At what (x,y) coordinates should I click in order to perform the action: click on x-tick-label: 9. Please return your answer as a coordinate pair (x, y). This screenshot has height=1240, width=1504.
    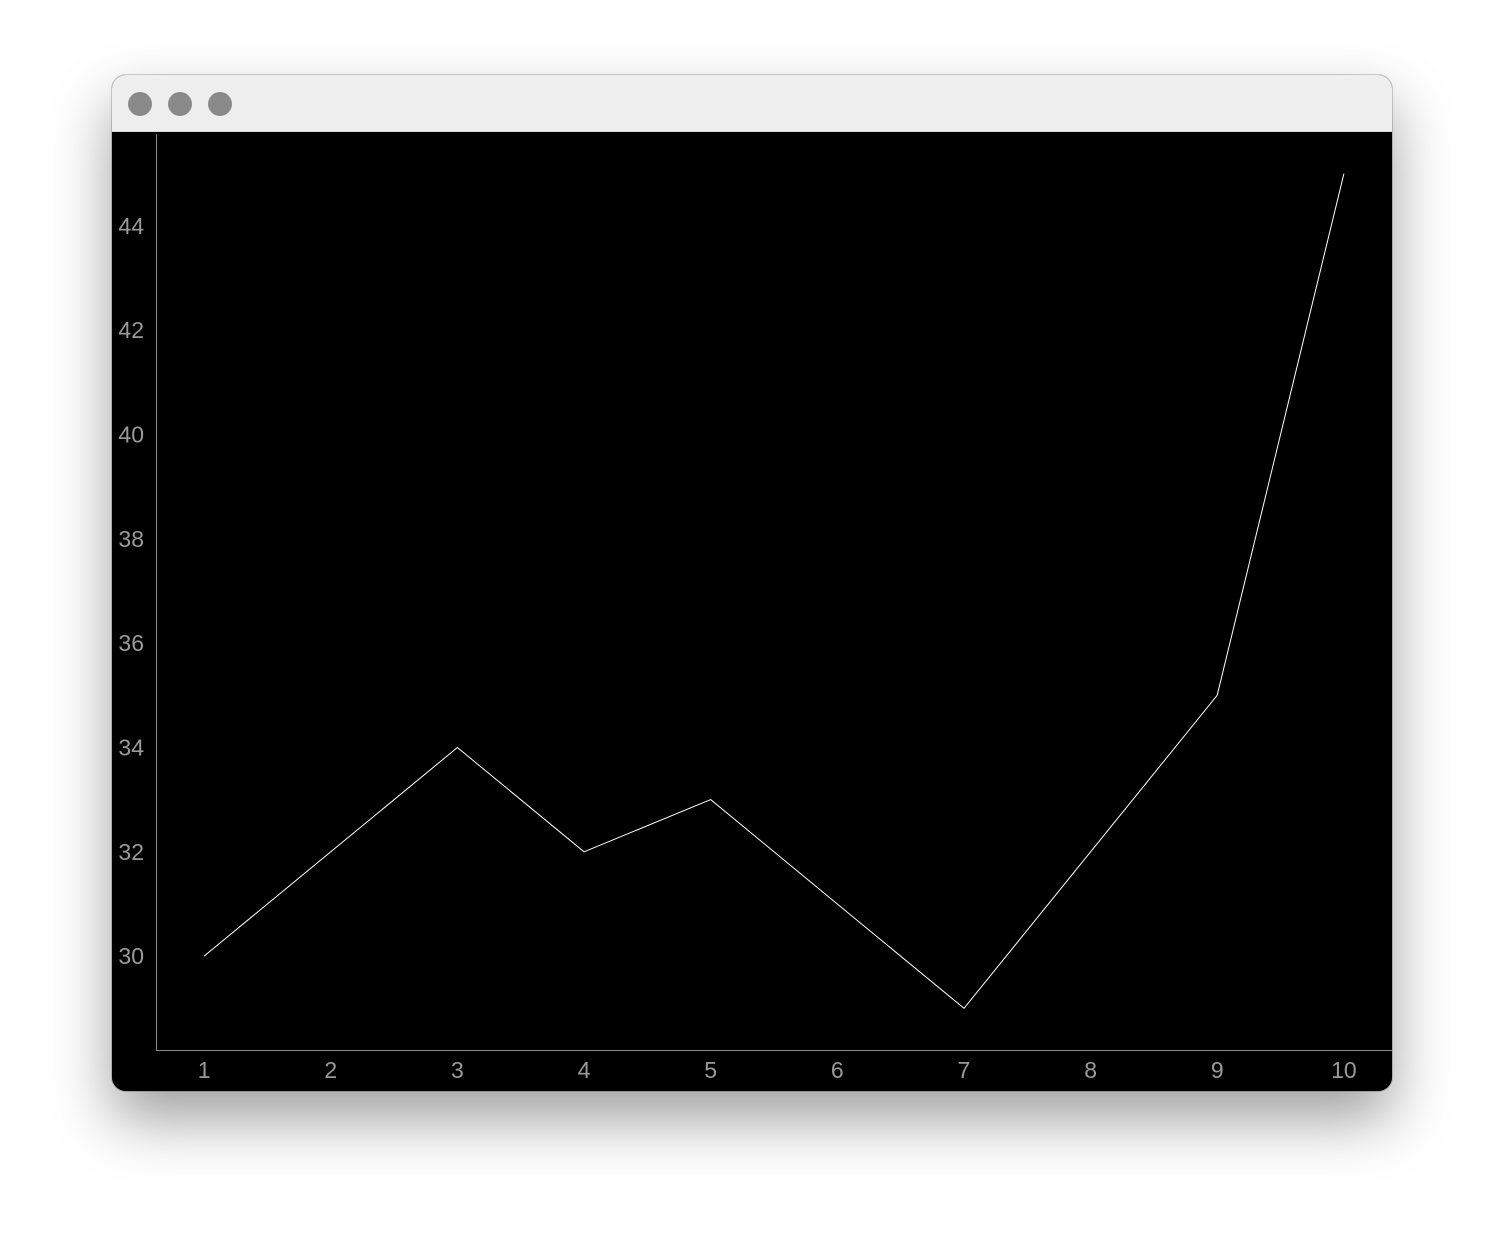
    Looking at the image, I should click on (1217, 1070).